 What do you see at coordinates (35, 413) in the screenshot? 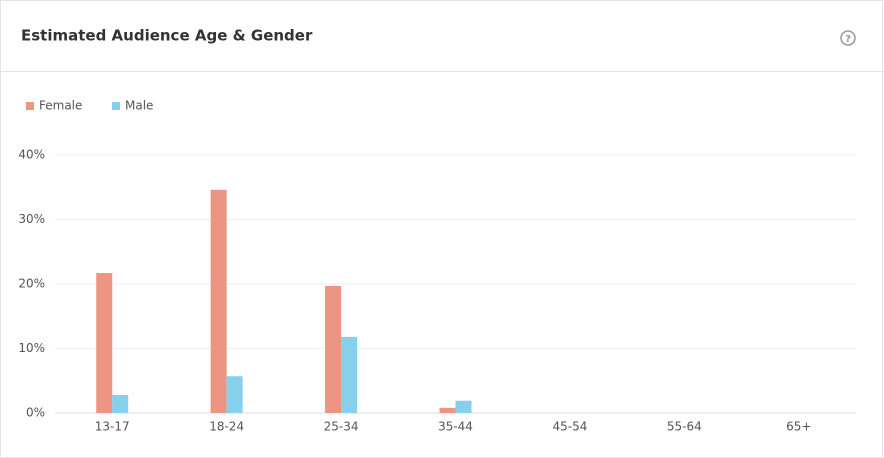
I see `y-tick-label: 0%` at bounding box center [35, 413].